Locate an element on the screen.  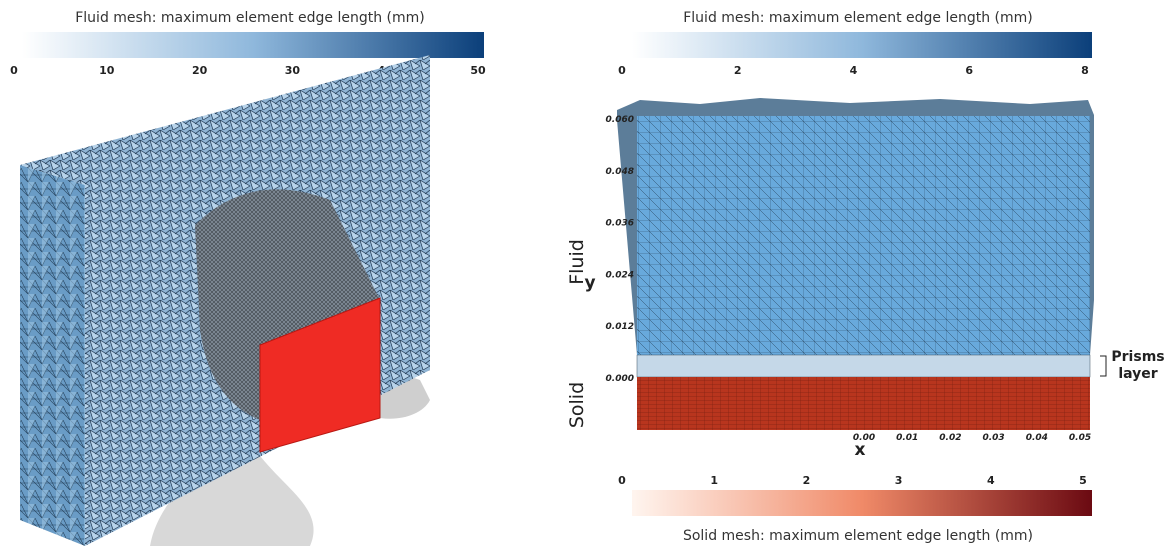
tick-label: 30 is located at coordinates (293, 70).